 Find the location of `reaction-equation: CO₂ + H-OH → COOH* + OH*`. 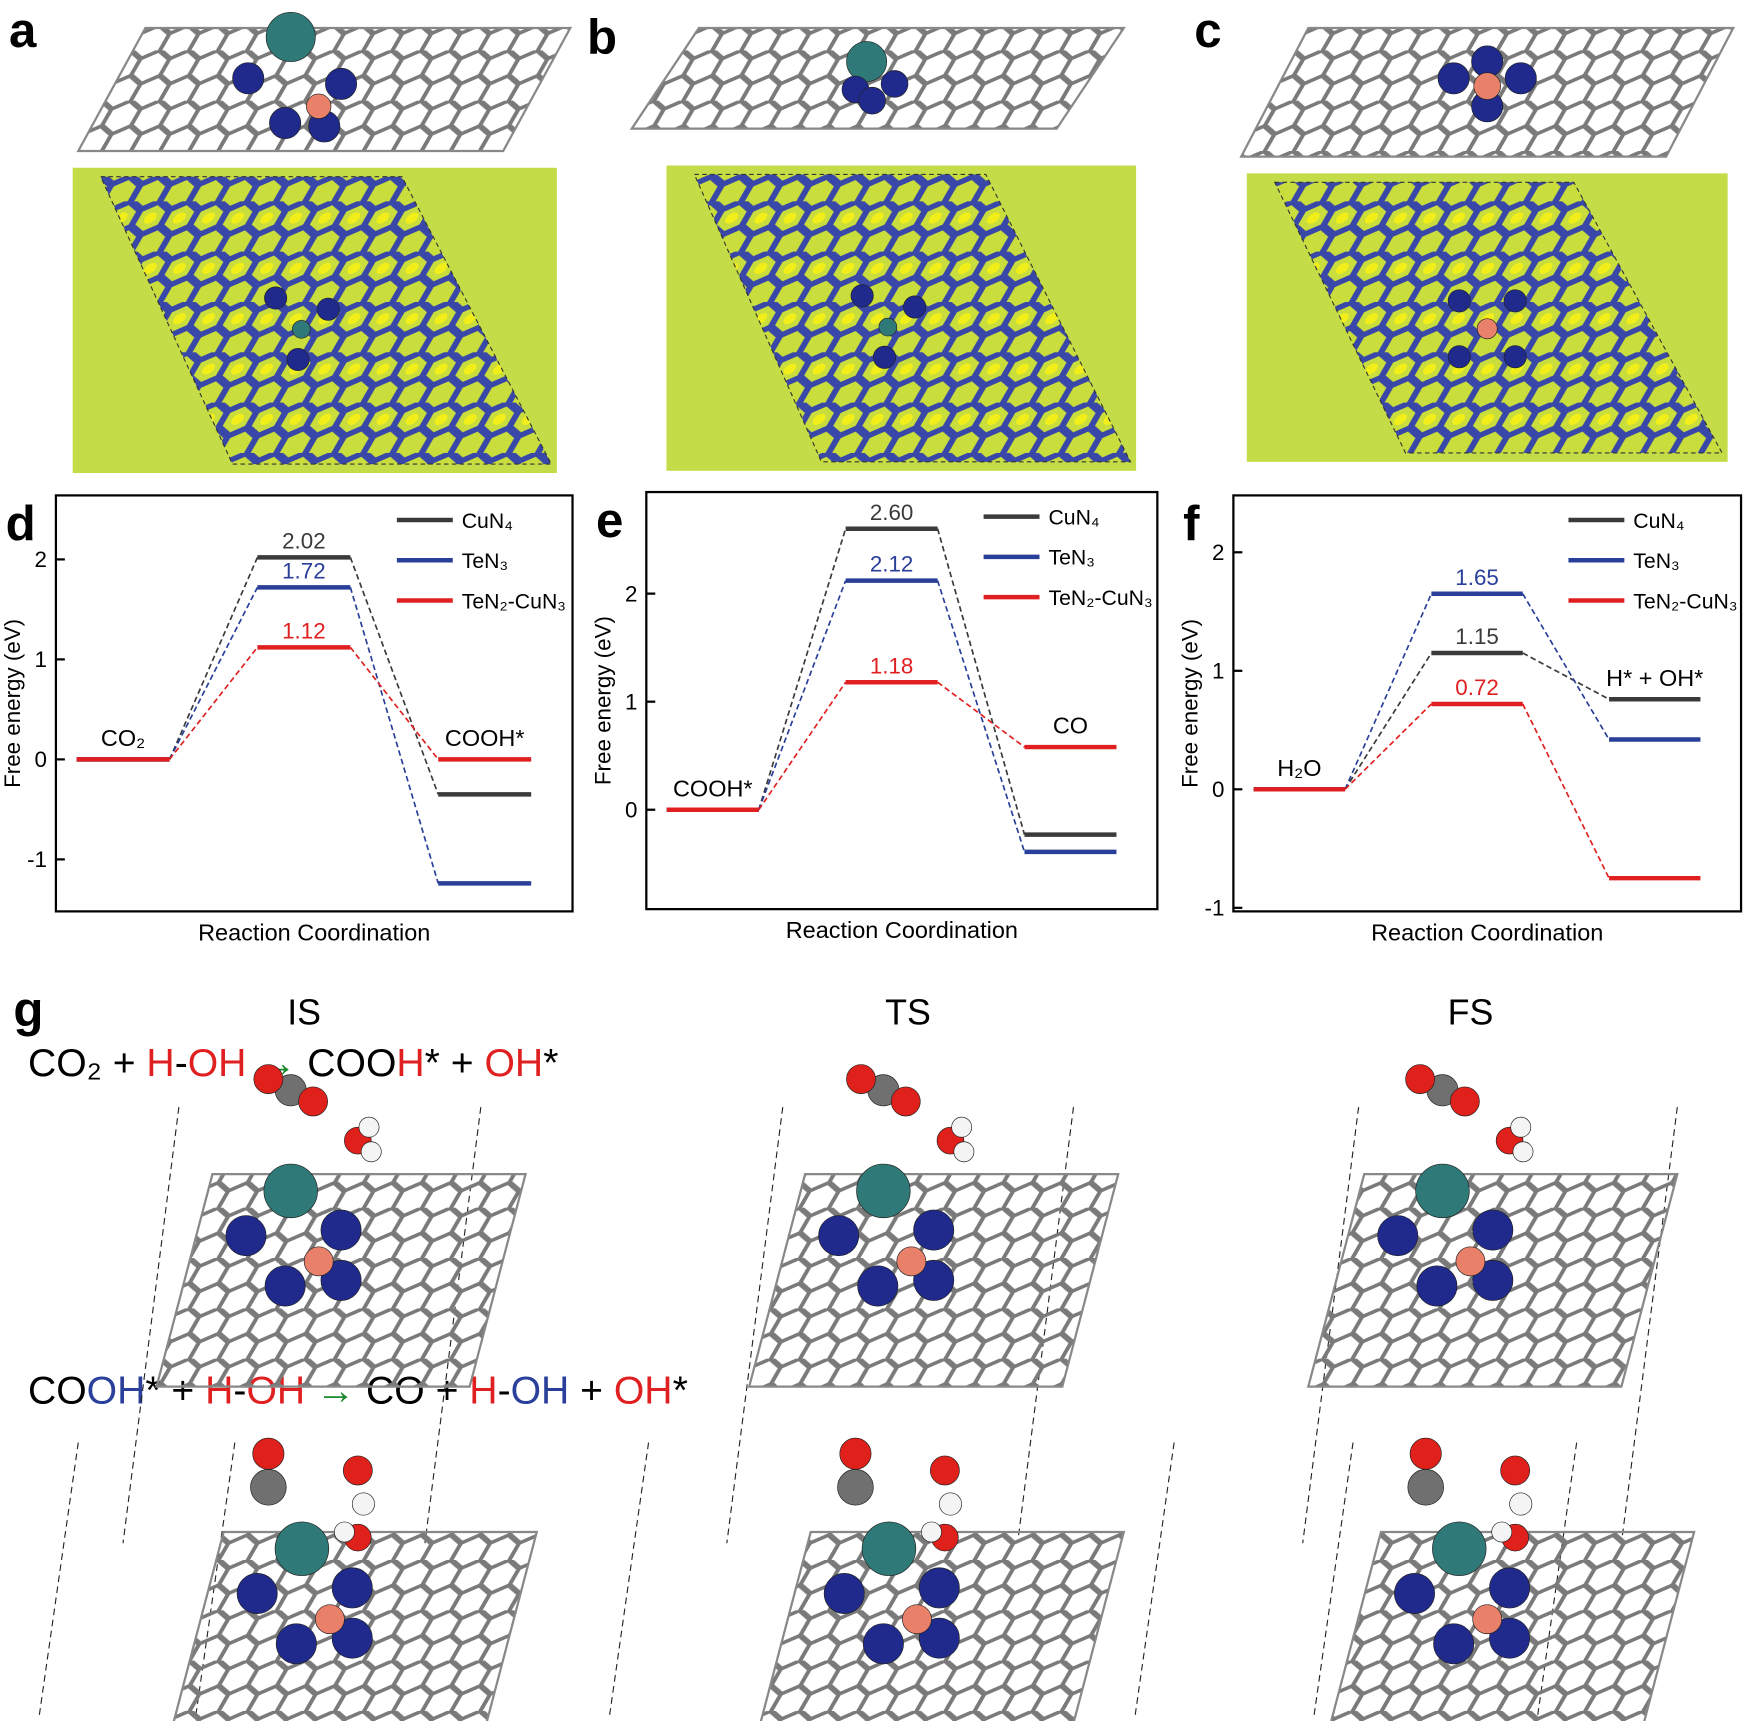

reaction-equation: CO₂ + H-OH → COOH* + OH* is located at coordinates (293, 1063).